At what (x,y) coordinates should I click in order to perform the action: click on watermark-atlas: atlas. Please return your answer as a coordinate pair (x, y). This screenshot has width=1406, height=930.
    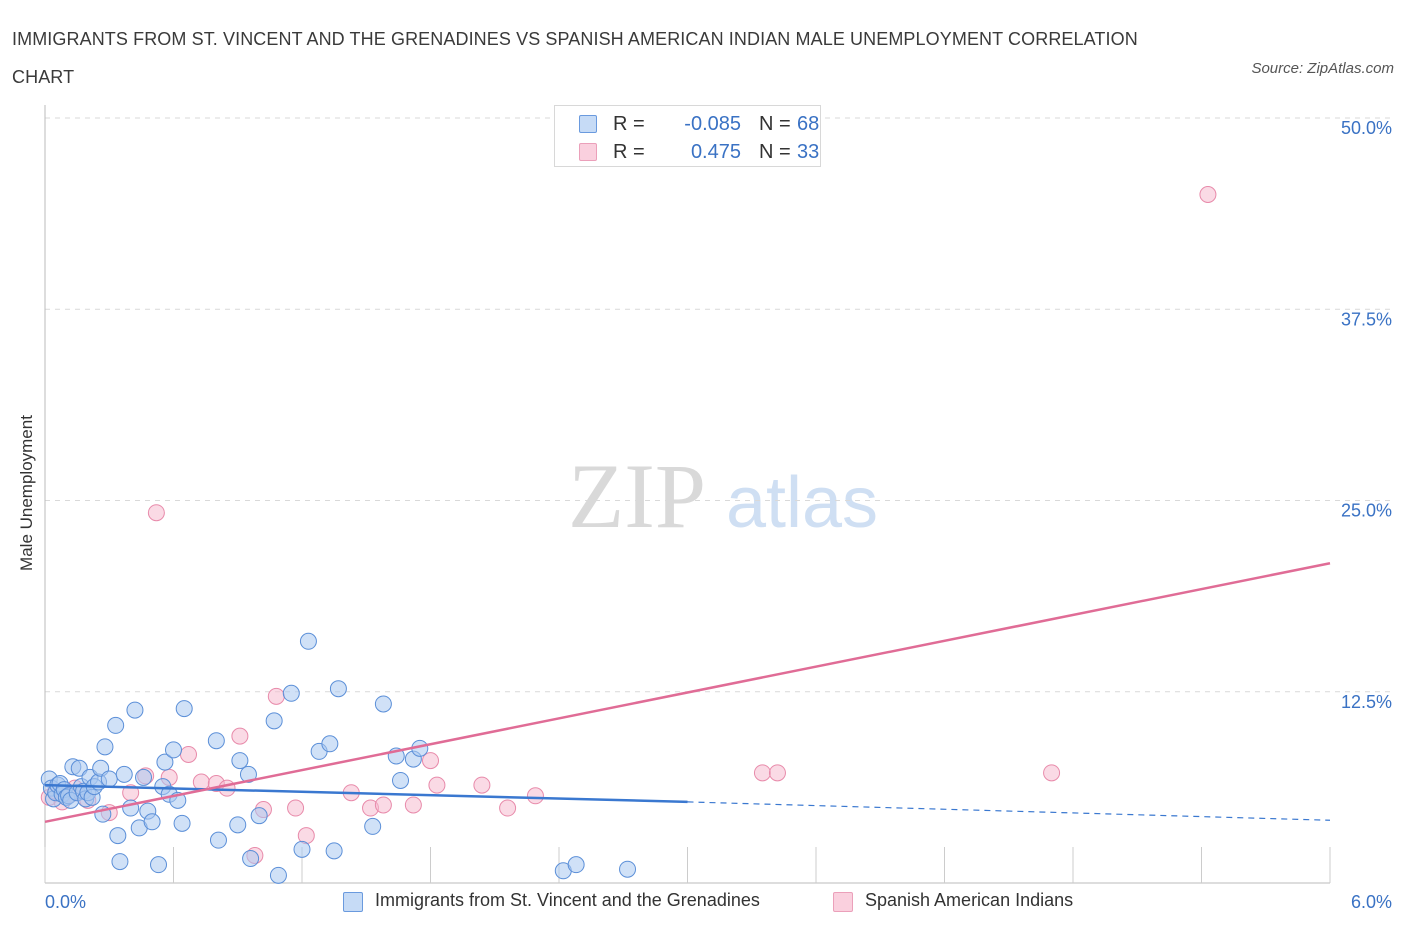
    Looking at the image, I should click on (802, 503).